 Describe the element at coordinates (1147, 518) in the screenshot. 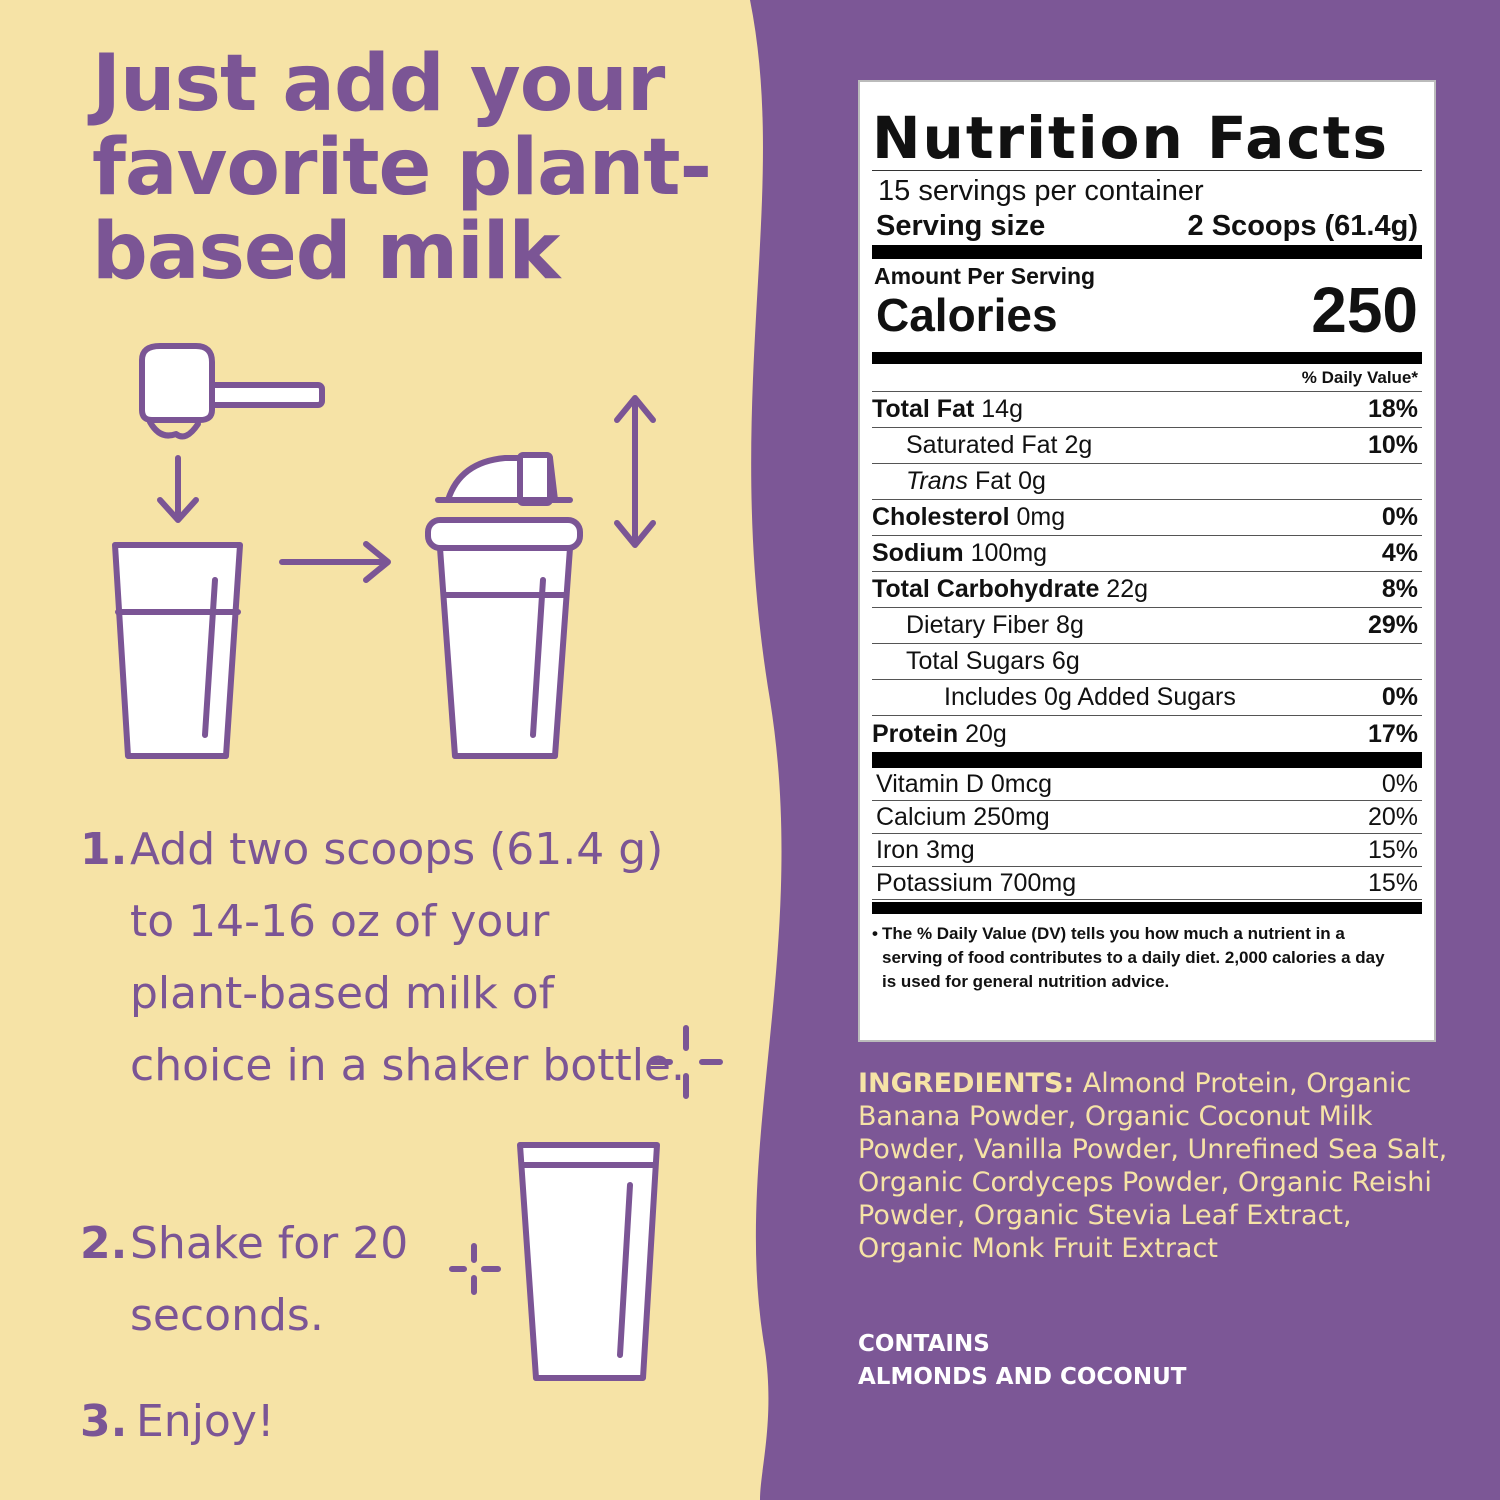

I see `nutrient-row: Cholesterol 0mg 0%` at that location.